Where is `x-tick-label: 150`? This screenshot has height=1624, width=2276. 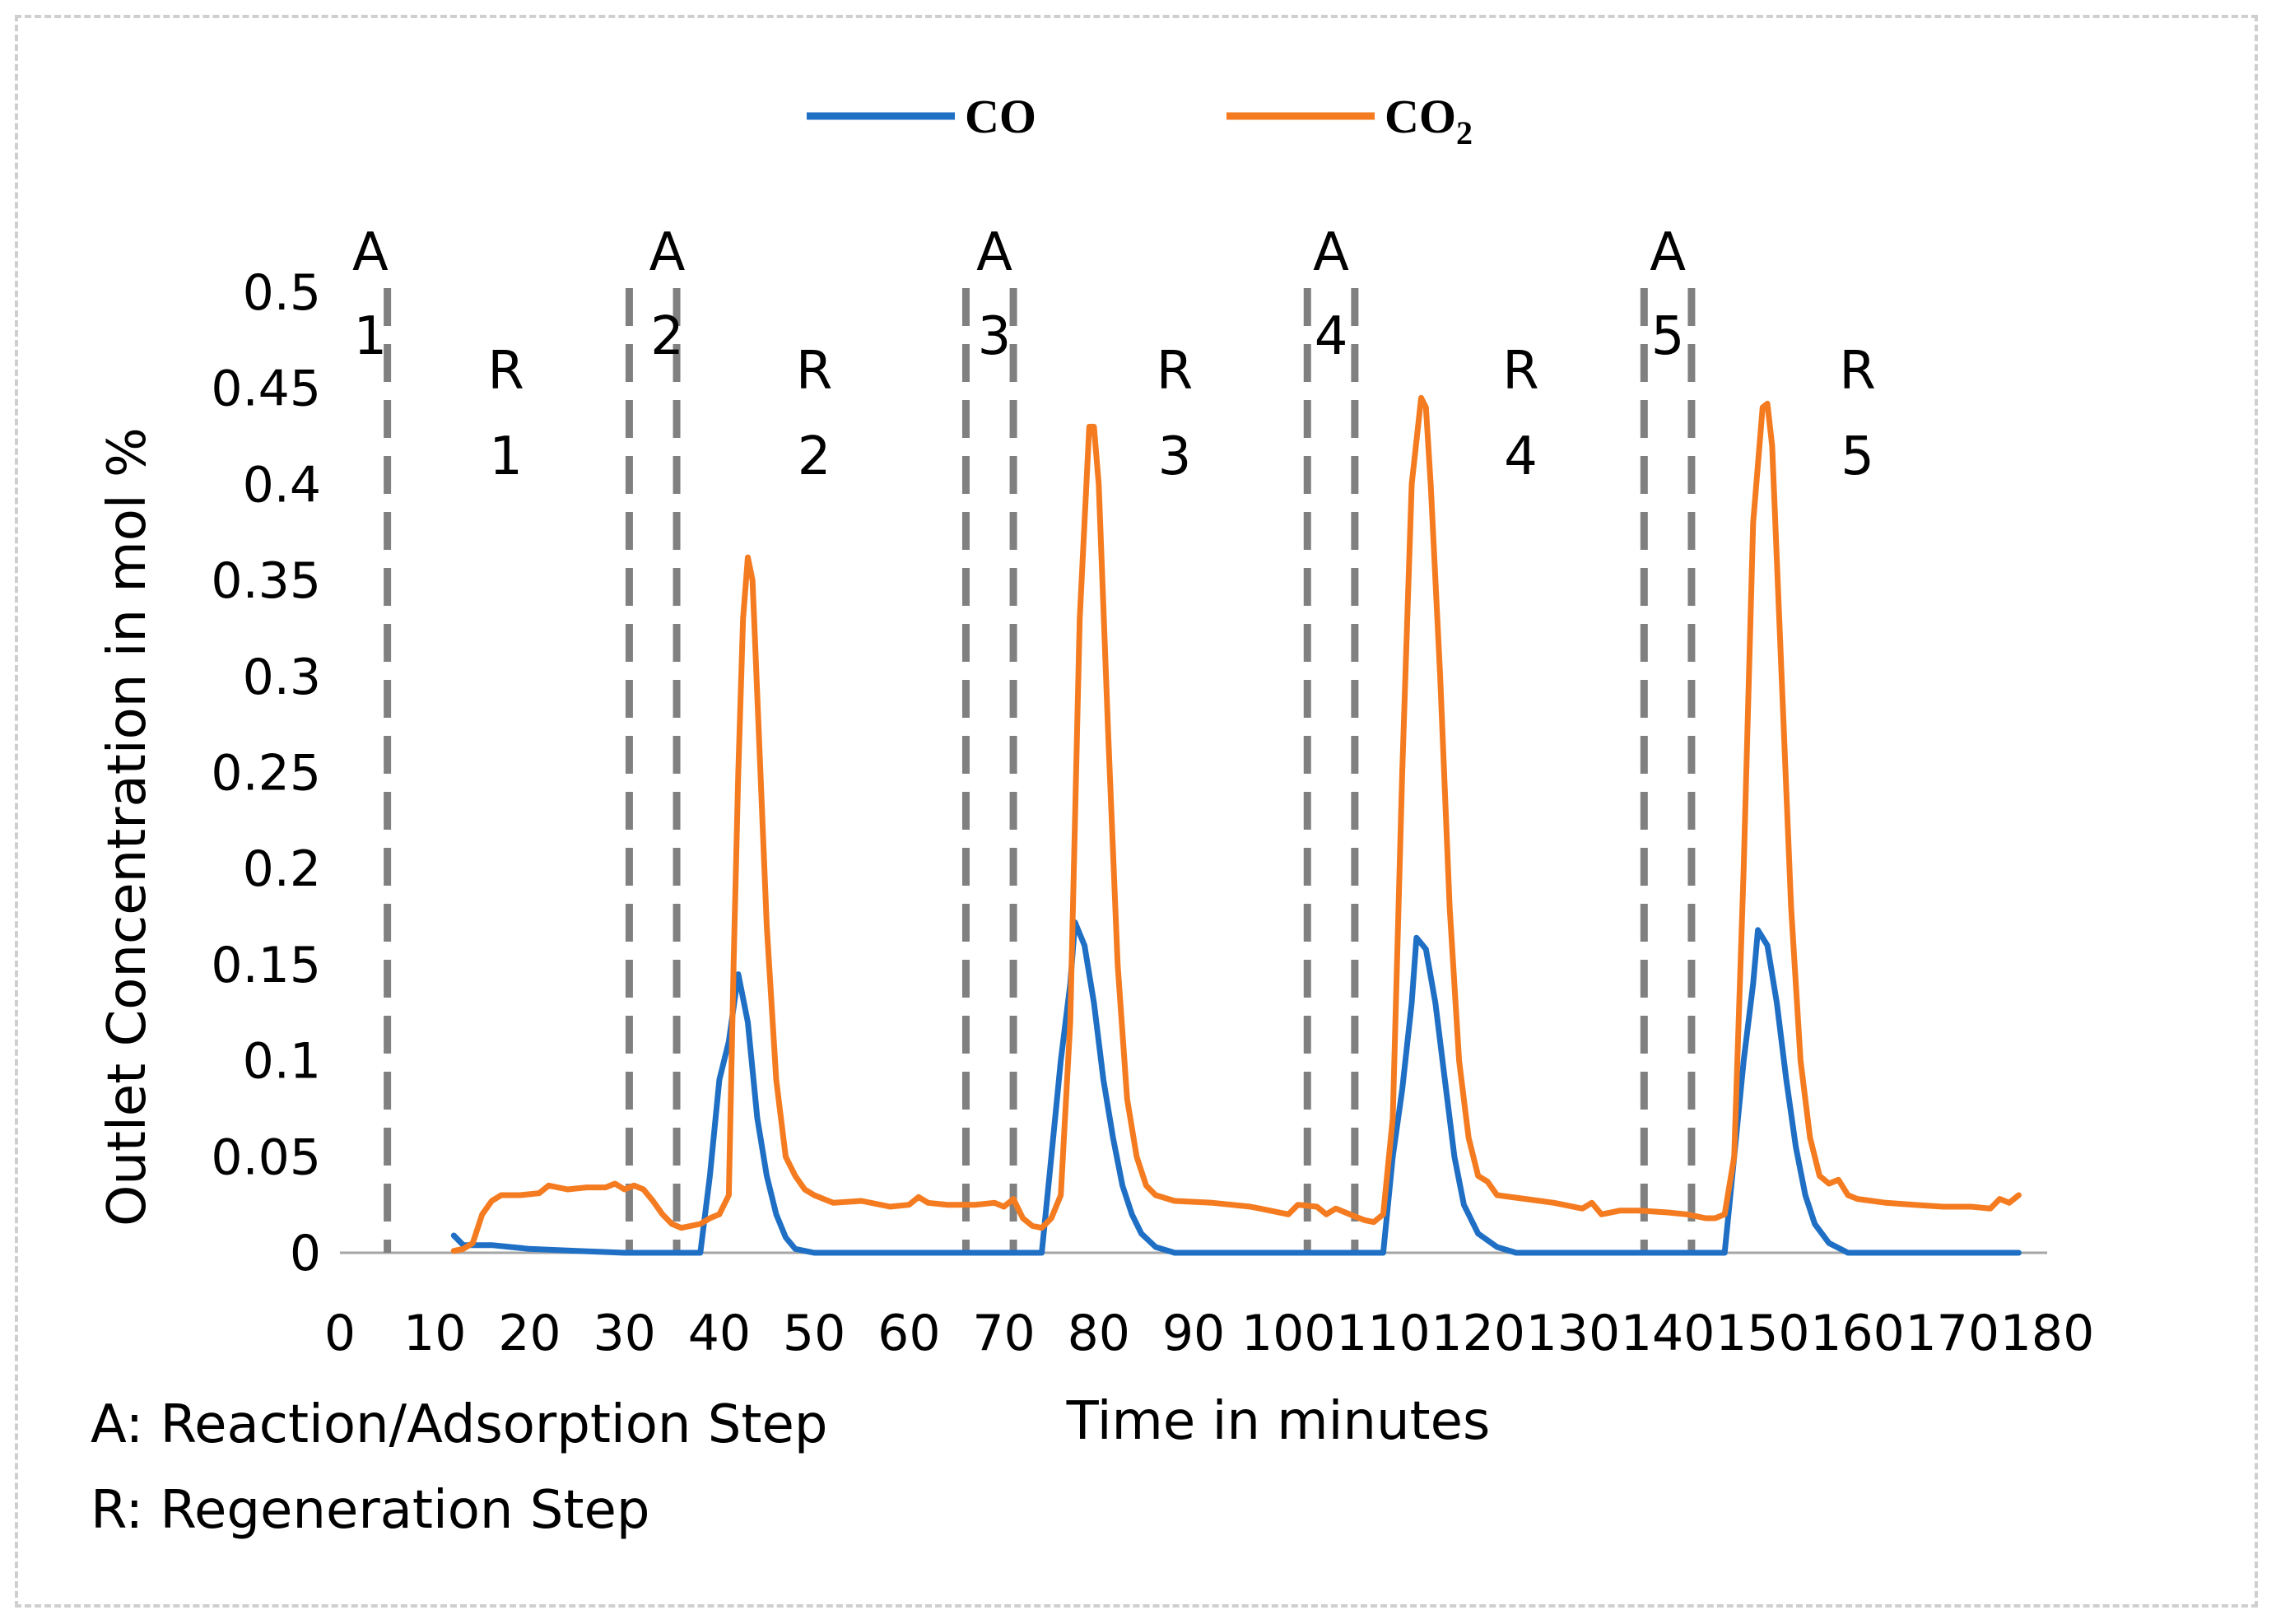
x-tick-label: 150 is located at coordinates (1762, 1333).